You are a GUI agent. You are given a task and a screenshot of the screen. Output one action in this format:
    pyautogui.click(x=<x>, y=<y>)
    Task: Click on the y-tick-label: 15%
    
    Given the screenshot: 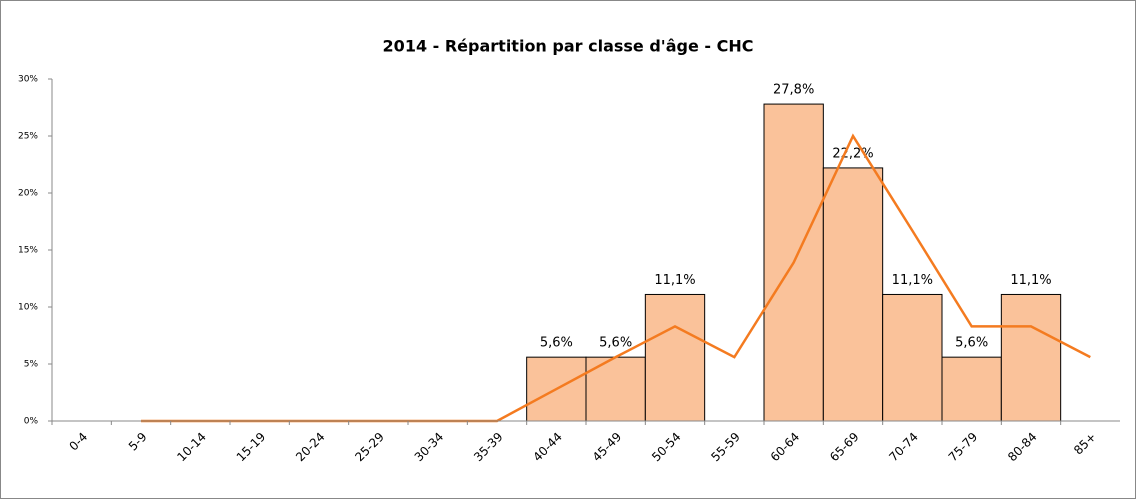 What is the action you would take?
    pyautogui.click(x=28, y=251)
    